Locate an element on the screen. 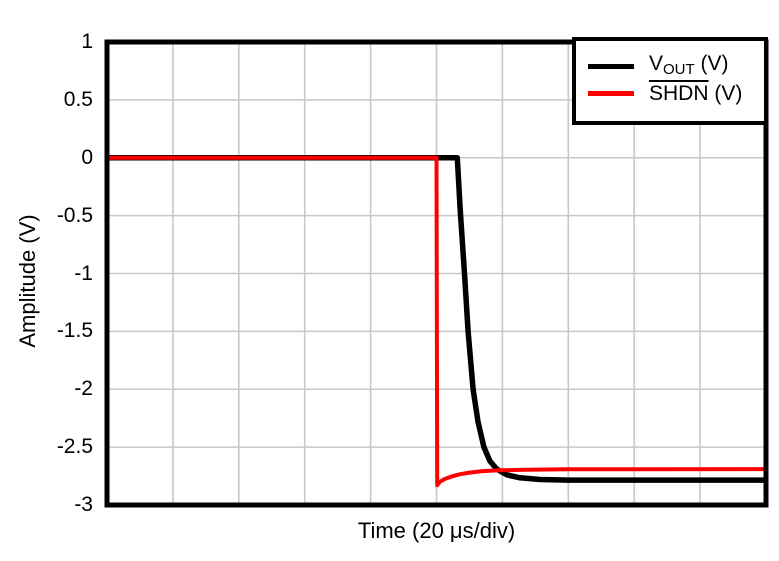  legend-entry-shdn: SHDN (V) is located at coordinates (670, 93).